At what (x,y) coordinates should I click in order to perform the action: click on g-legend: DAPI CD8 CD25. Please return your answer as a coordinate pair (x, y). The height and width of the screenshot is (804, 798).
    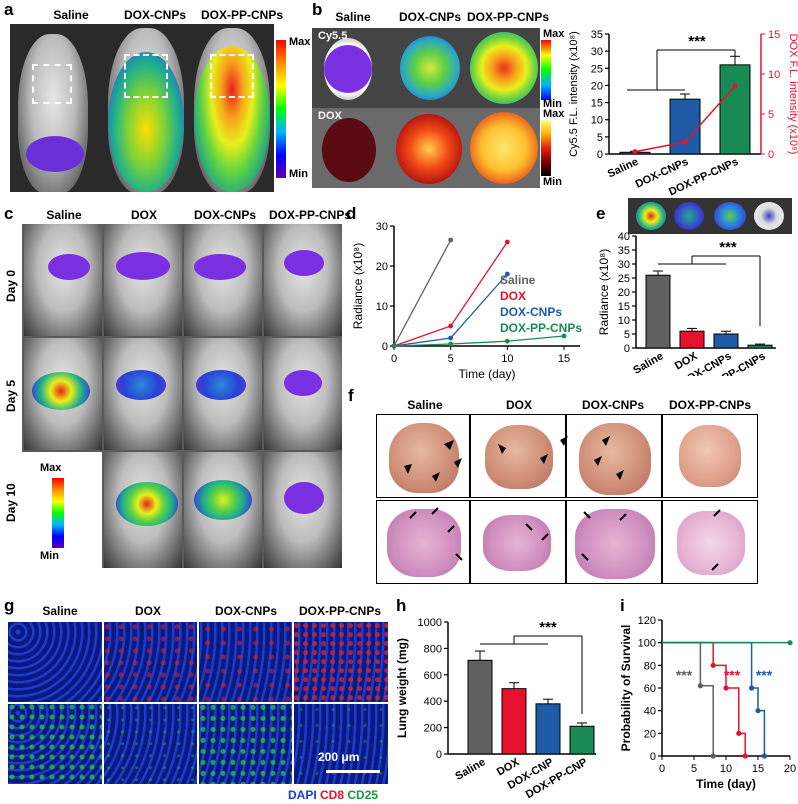
    Looking at the image, I should click on (333, 795).